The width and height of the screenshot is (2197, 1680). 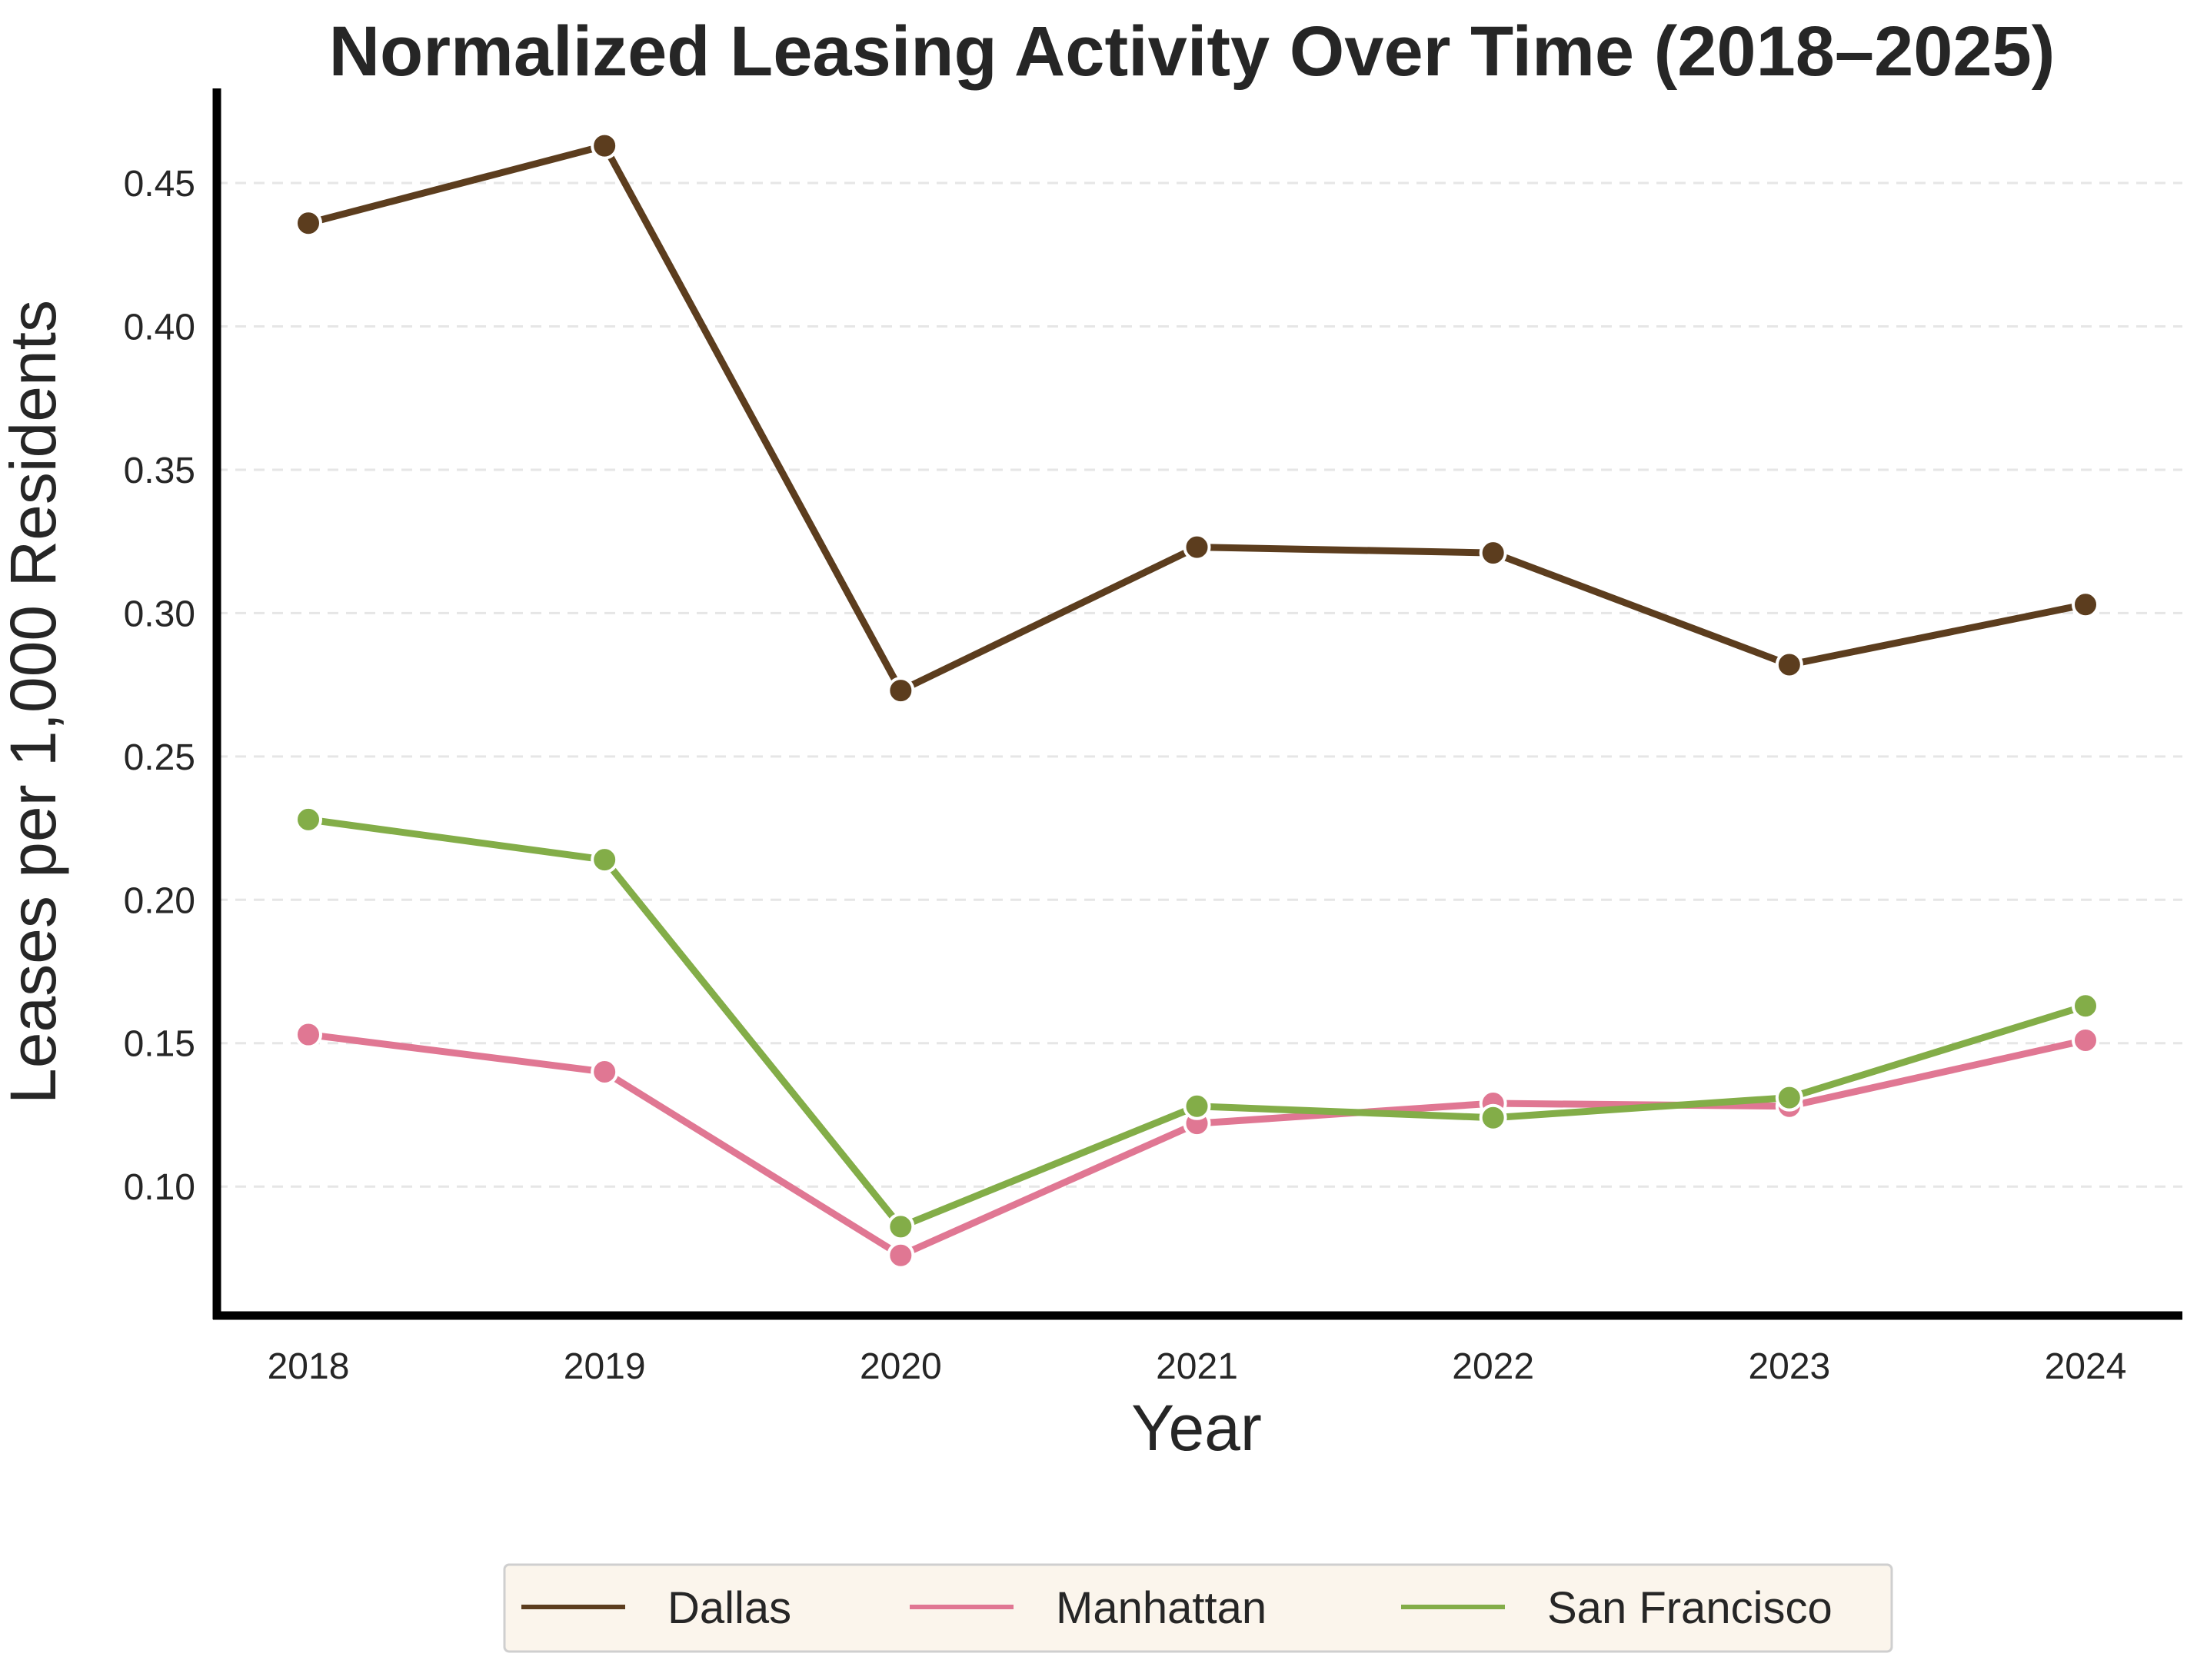 What do you see at coordinates (729, 1608) in the screenshot?
I see `legend-label: Dallas` at bounding box center [729, 1608].